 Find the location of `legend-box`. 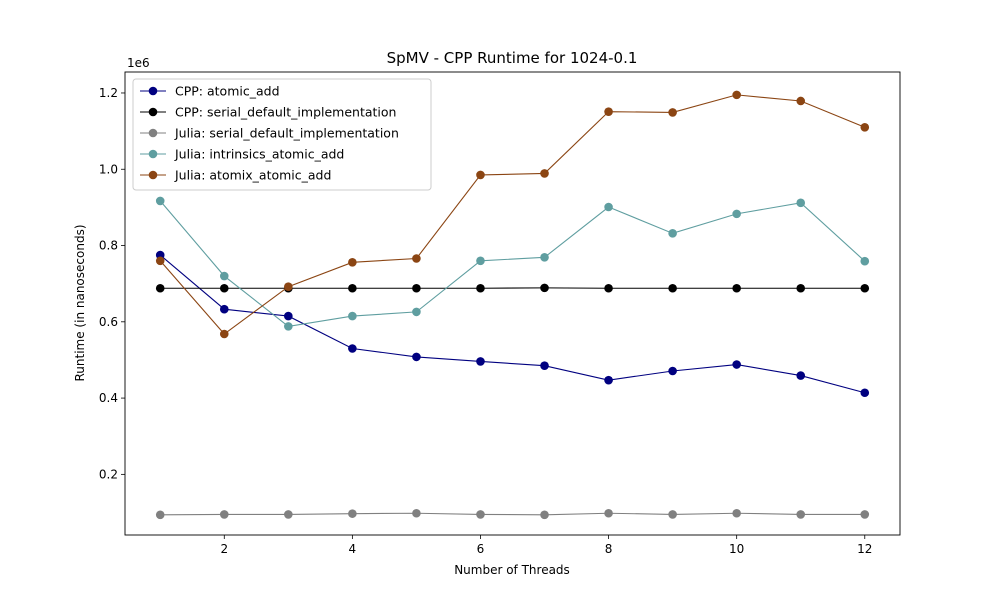

legend-box is located at coordinates (282, 134).